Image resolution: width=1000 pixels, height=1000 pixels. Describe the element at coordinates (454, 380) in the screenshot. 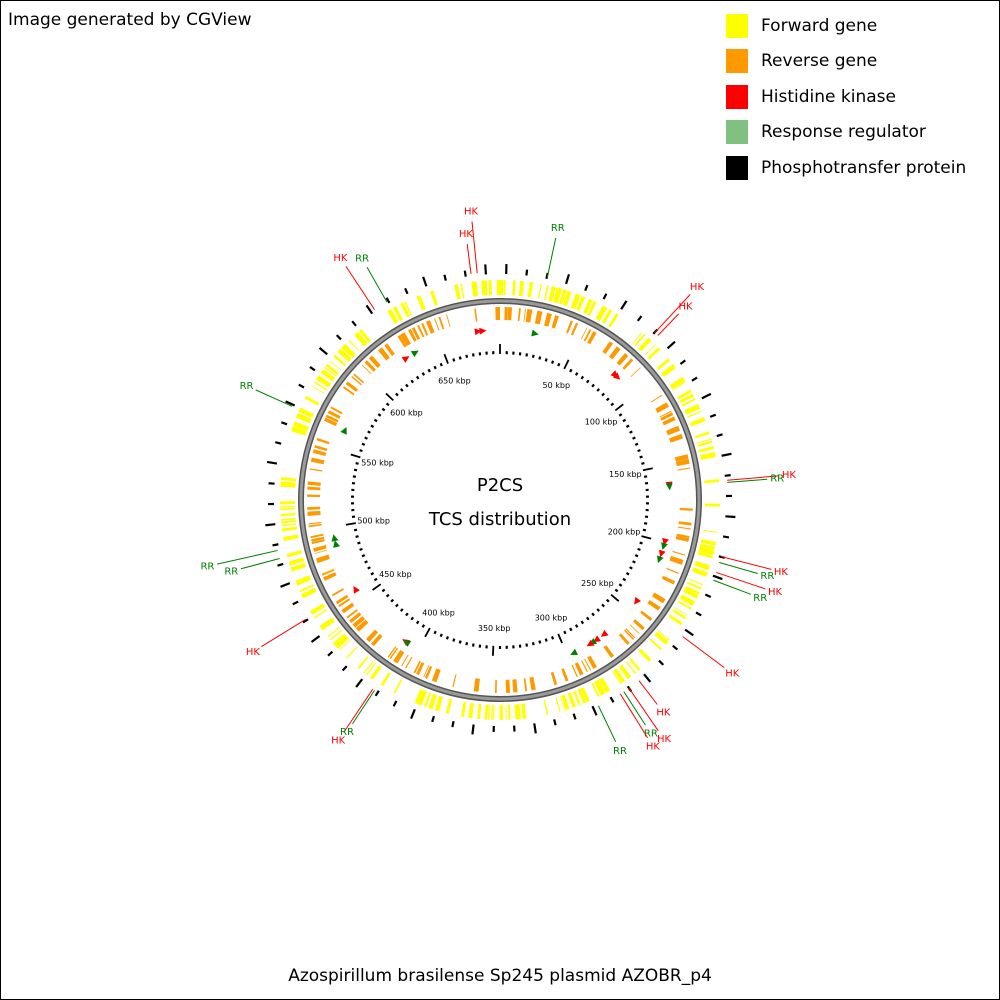

I see `ruler-tick-label: 650 kbp` at that location.